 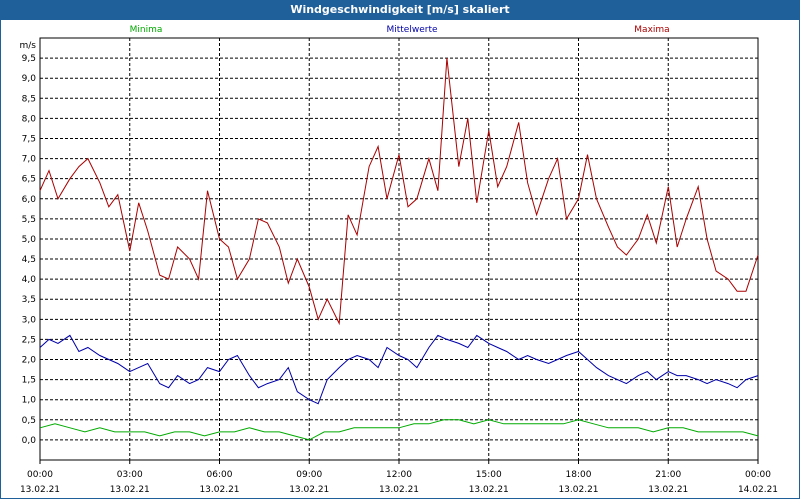 What do you see at coordinates (400, 10) in the screenshot?
I see `chart-title: Windgeschwindigkeit [m/s] skaliert` at bounding box center [400, 10].